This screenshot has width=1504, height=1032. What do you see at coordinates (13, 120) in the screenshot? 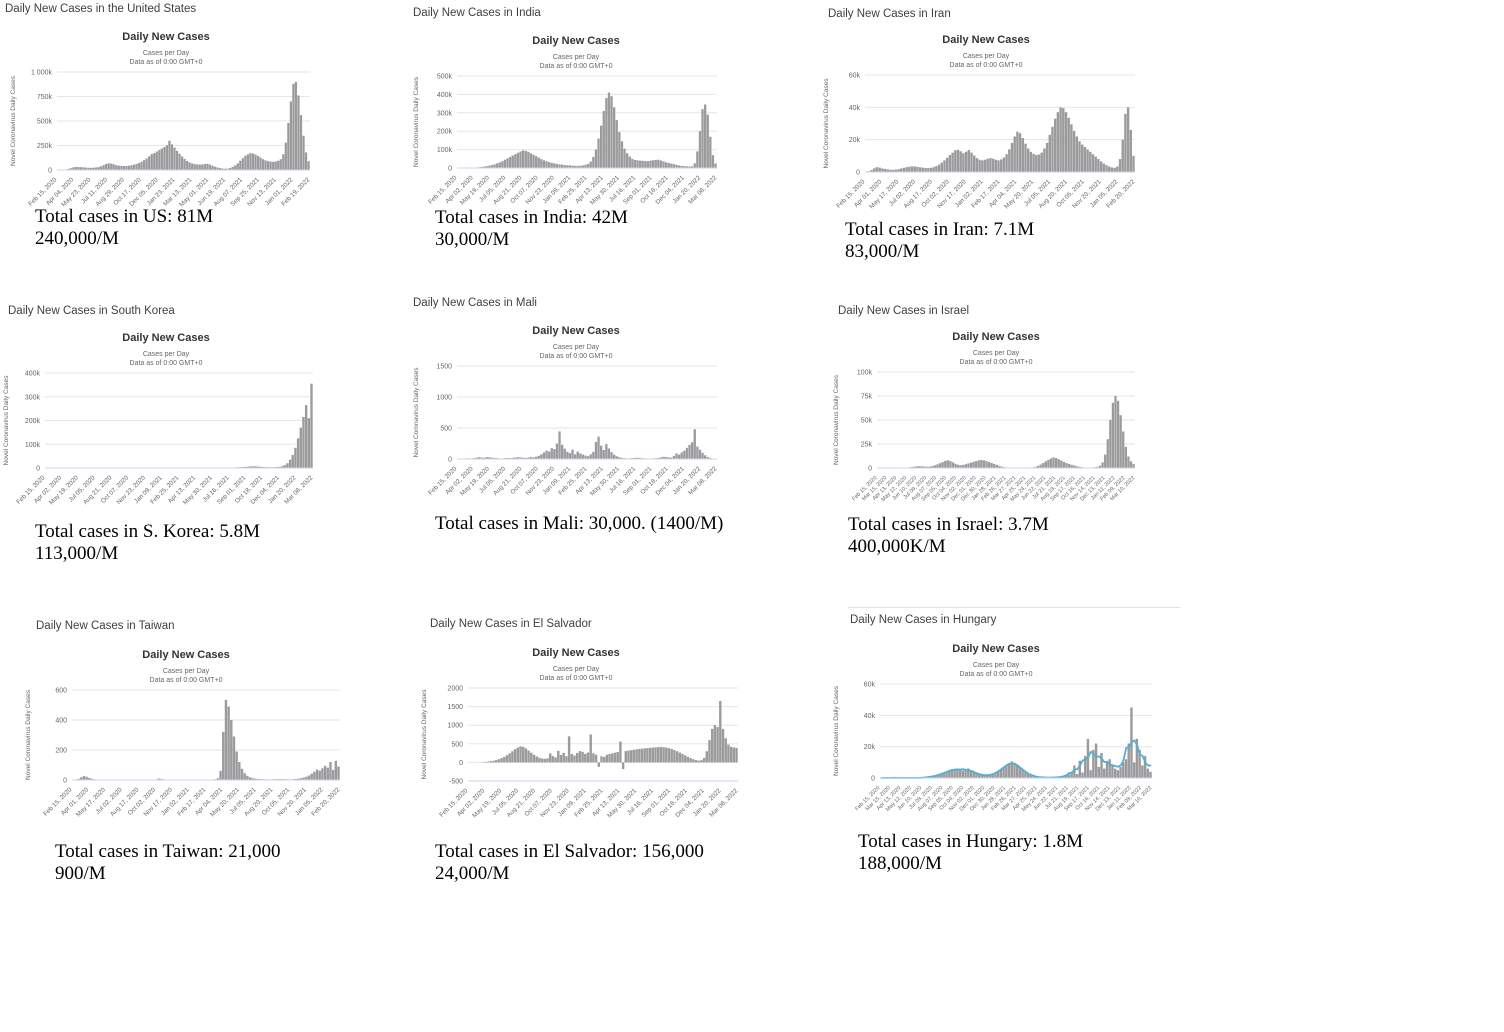
I see `y-axis-title: Novel Coronavirus Daily Cases` at bounding box center [13, 120].